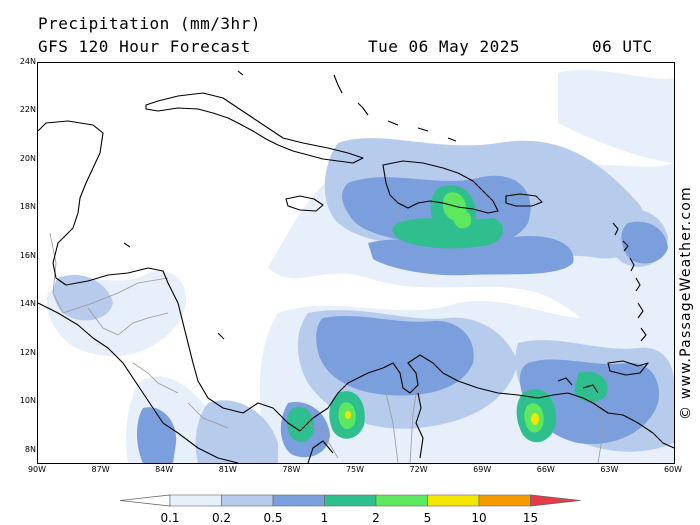 Image resolution: width=700 pixels, height=525 pixels. I want to click on watermark-text: © www.PassageWeather.com, so click(686, 303).